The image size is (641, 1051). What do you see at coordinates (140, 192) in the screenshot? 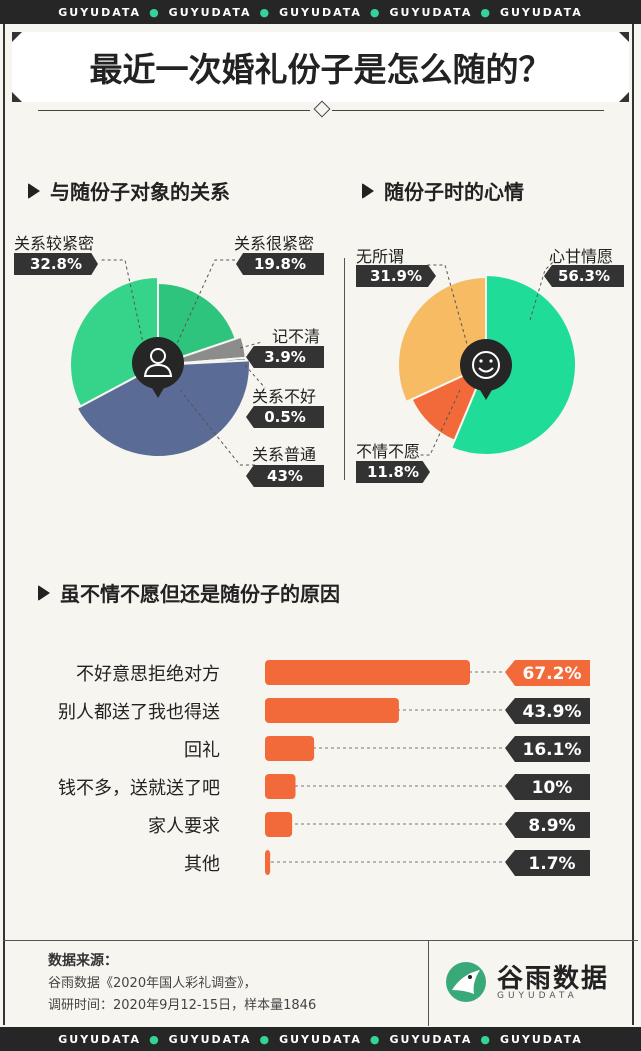
I see `section-relationship-title: 与随份子对象的关系` at bounding box center [140, 192].